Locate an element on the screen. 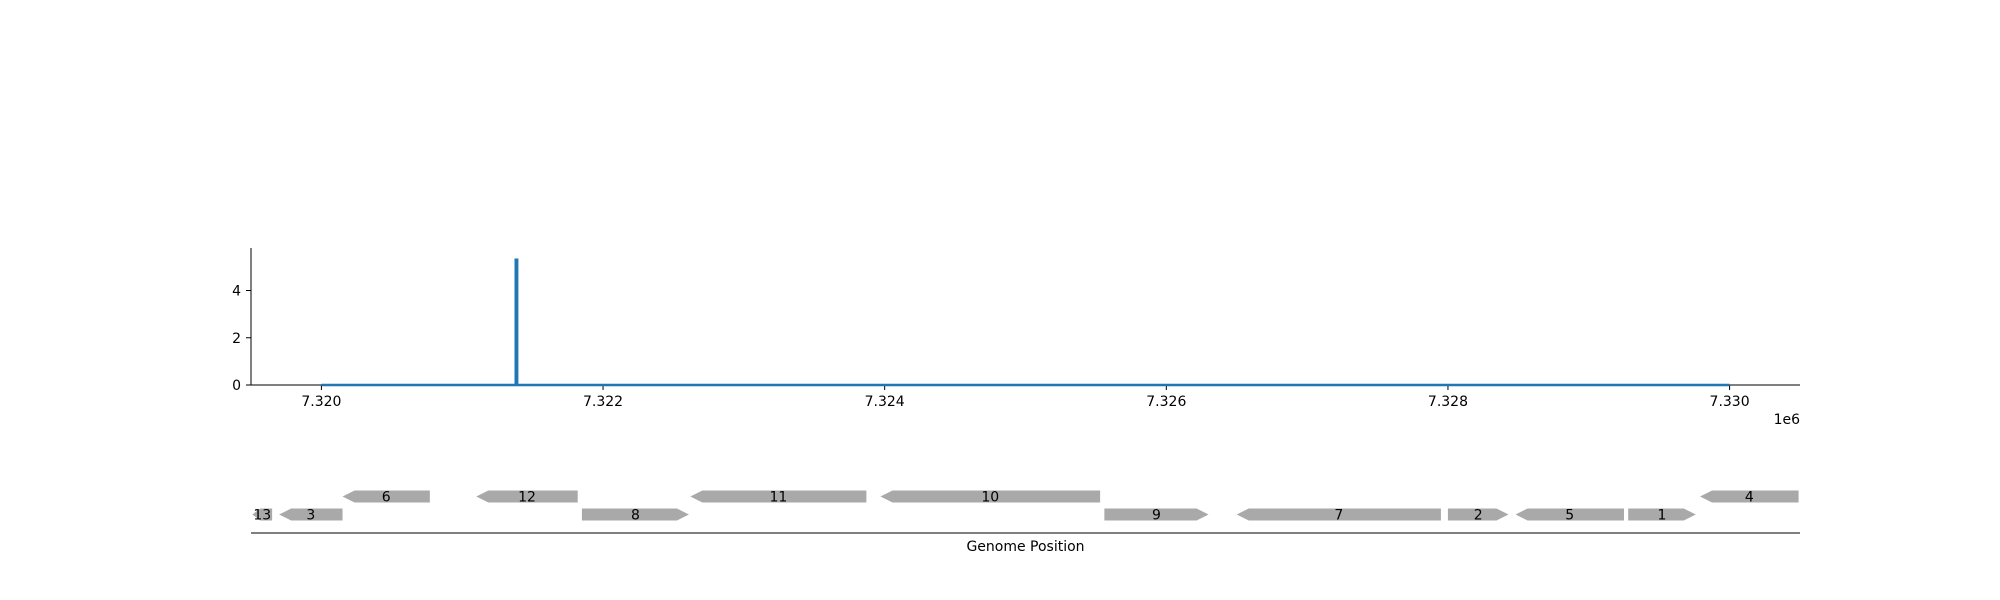 The image size is (2000, 600). gene-11: 11 is located at coordinates (778, 498).